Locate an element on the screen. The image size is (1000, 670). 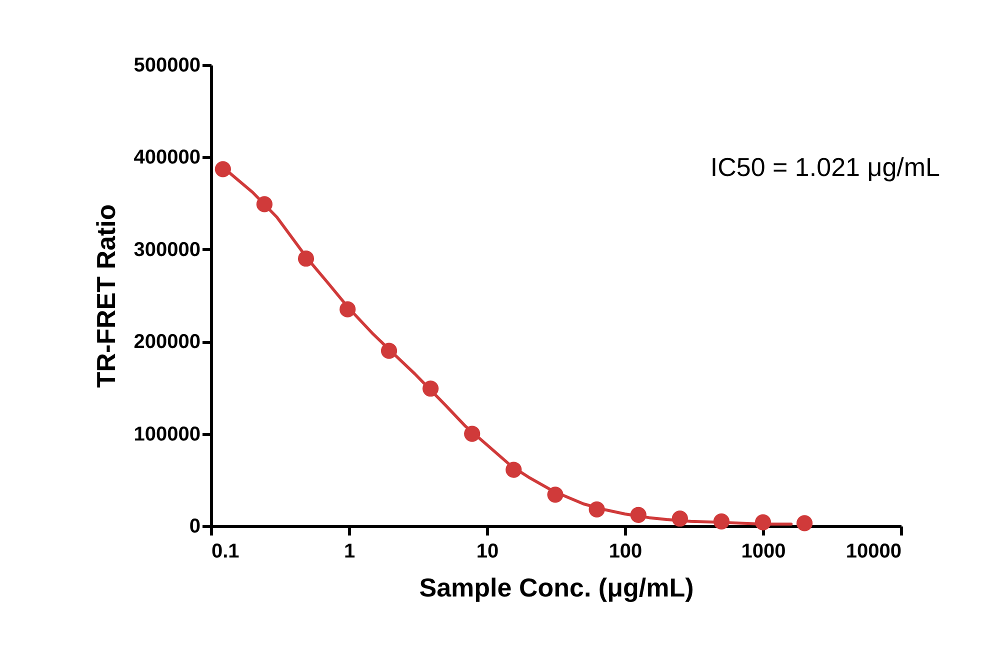
y-tick-label: 400000 is located at coordinates (167, 157).